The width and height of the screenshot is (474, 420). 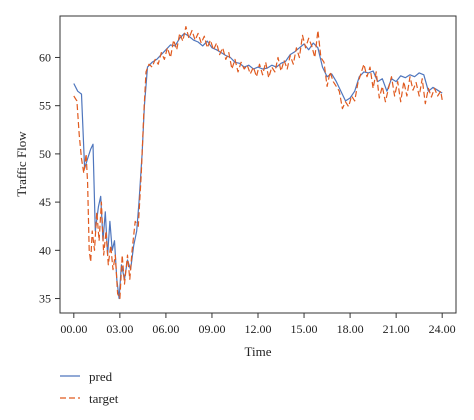 I want to click on x-tick-label: 24.00, so click(x=442, y=329).